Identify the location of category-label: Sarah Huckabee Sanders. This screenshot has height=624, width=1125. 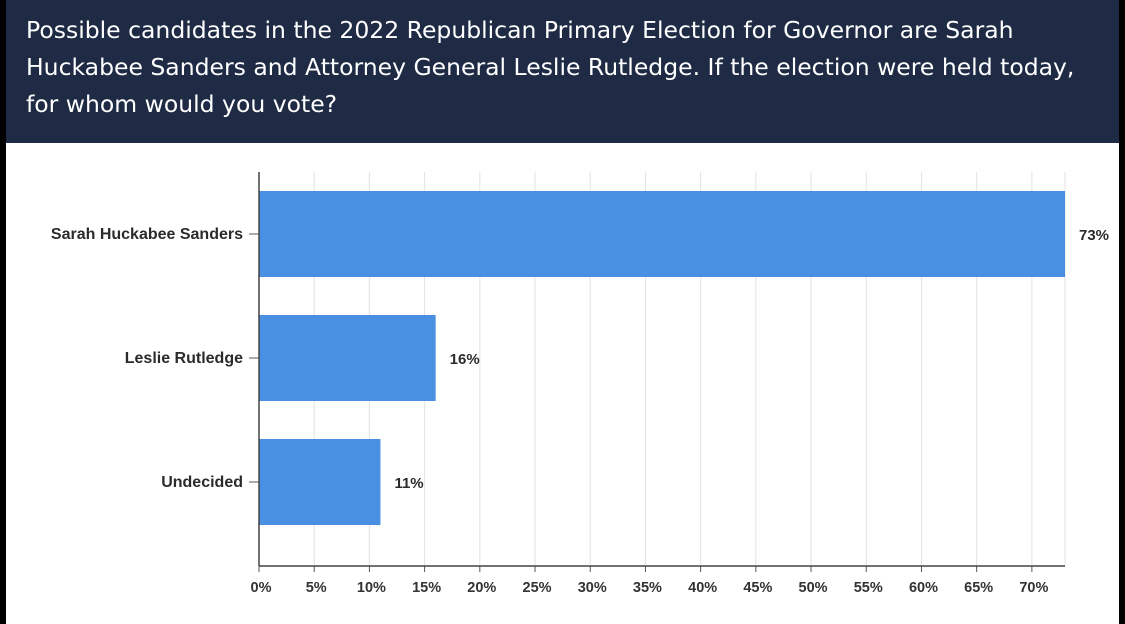
(147, 234).